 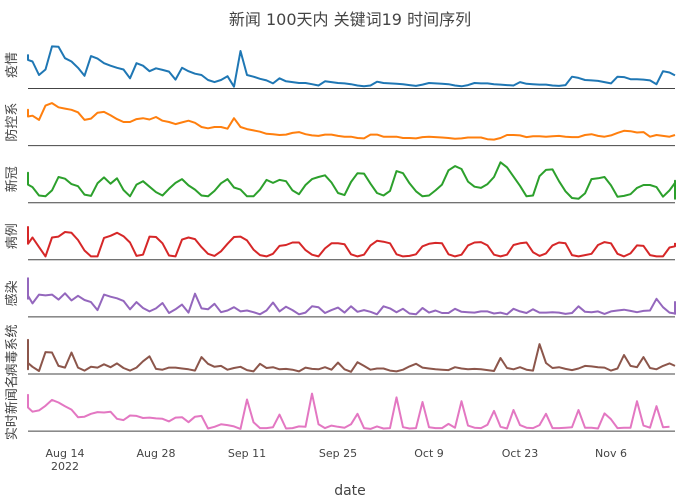 What do you see at coordinates (65, 466) in the screenshot?
I see `x-tick-sublabel: 2022` at bounding box center [65, 466].